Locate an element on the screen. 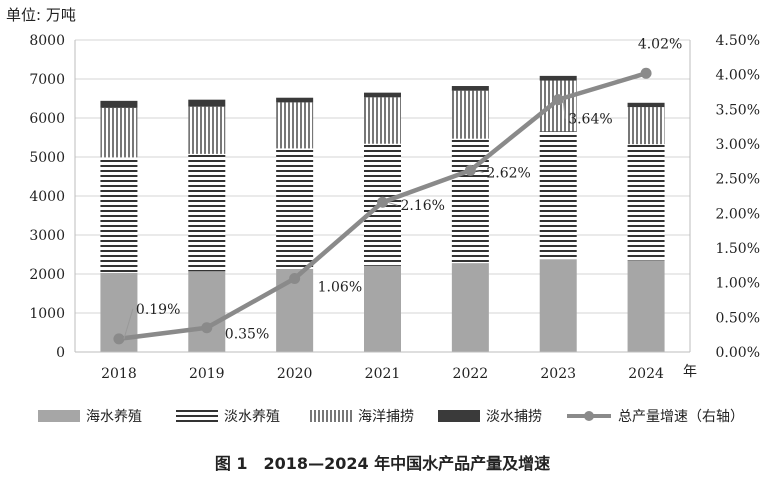  x-tick-label: 2019 is located at coordinates (207, 374).